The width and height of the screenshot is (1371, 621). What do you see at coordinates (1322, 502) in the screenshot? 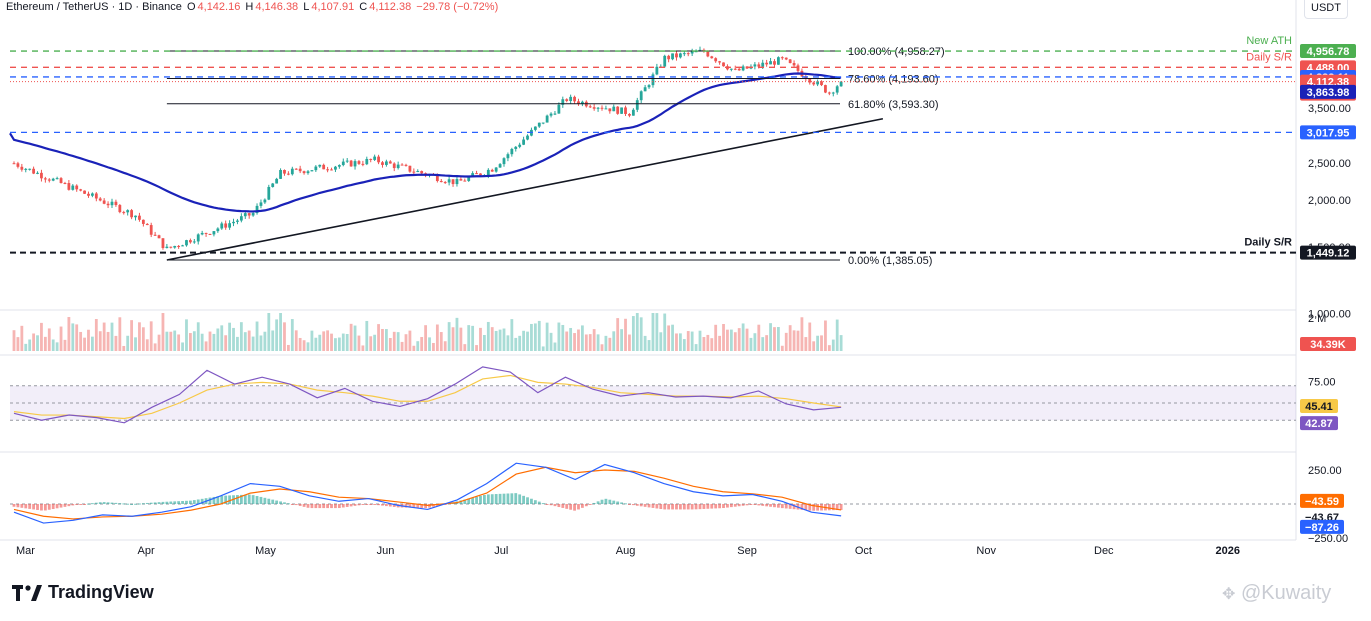
I see `macd-signal-badge-value: −43.59` at bounding box center [1322, 502].